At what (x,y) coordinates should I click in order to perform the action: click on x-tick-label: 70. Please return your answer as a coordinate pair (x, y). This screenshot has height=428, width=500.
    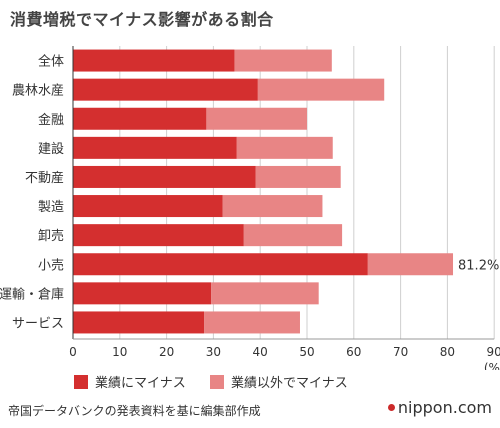
    Looking at the image, I should click on (400, 352).